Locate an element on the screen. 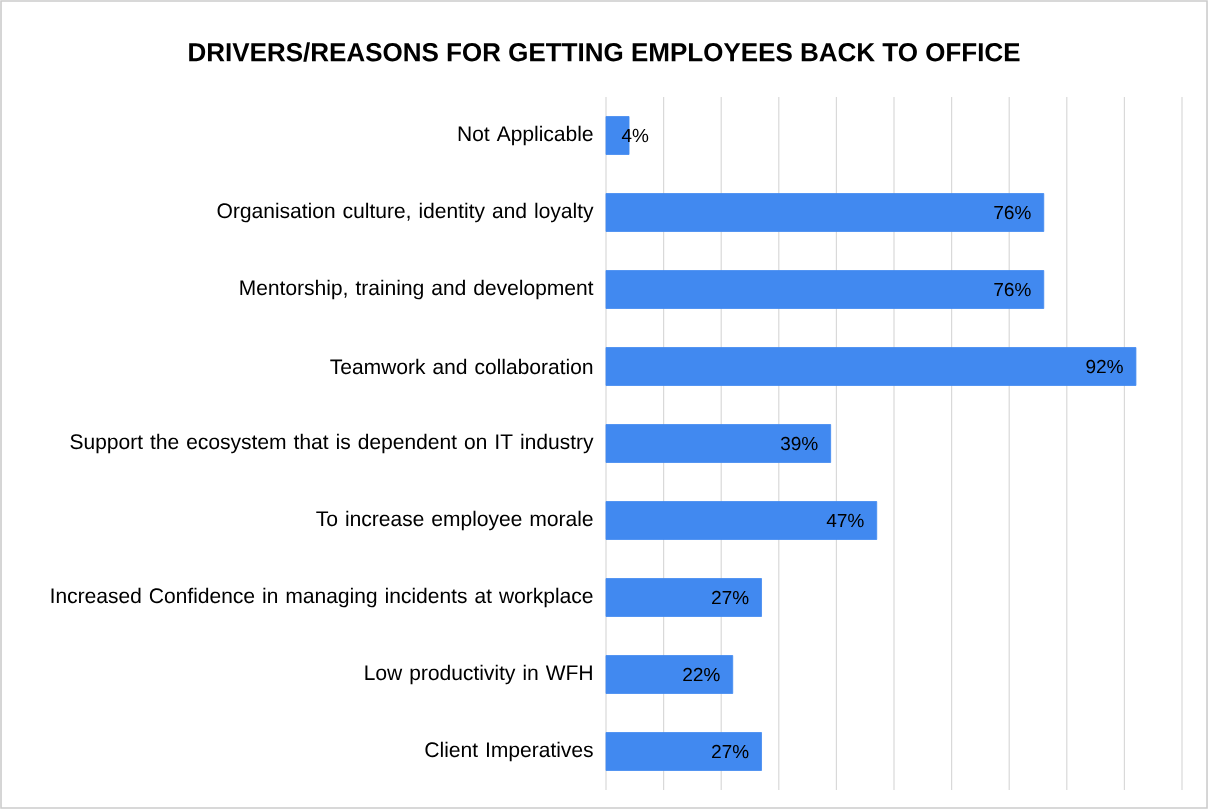 This screenshot has width=1208, height=809. data-label: 22% is located at coordinates (701, 674).